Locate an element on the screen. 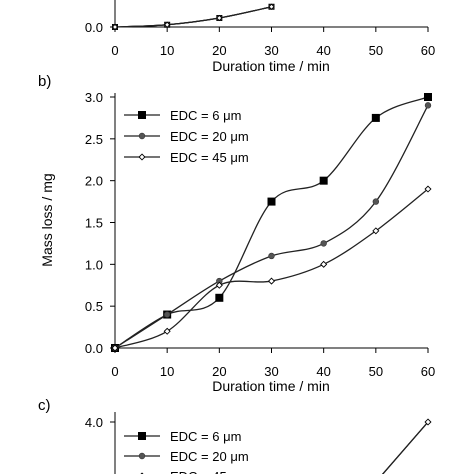 This screenshot has width=474, height=474. panel-a-x-tick-label: 10 is located at coordinates (167, 50).